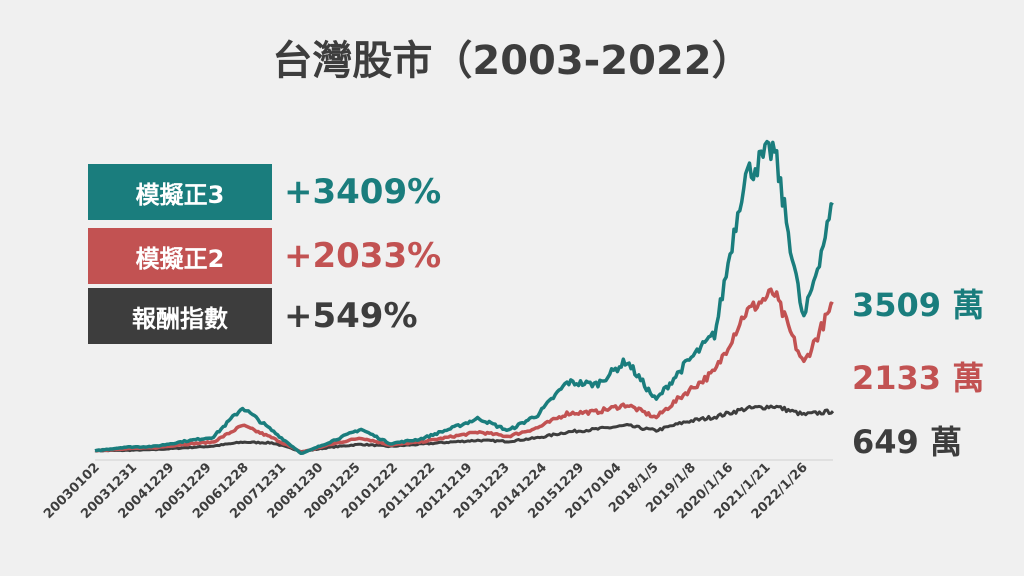 The image size is (1024, 576). What do you see at coordinates (180, 316) in the screenshot?
I see `legend-swatch-index: 報酬指數` at bounding box center [180, 316].